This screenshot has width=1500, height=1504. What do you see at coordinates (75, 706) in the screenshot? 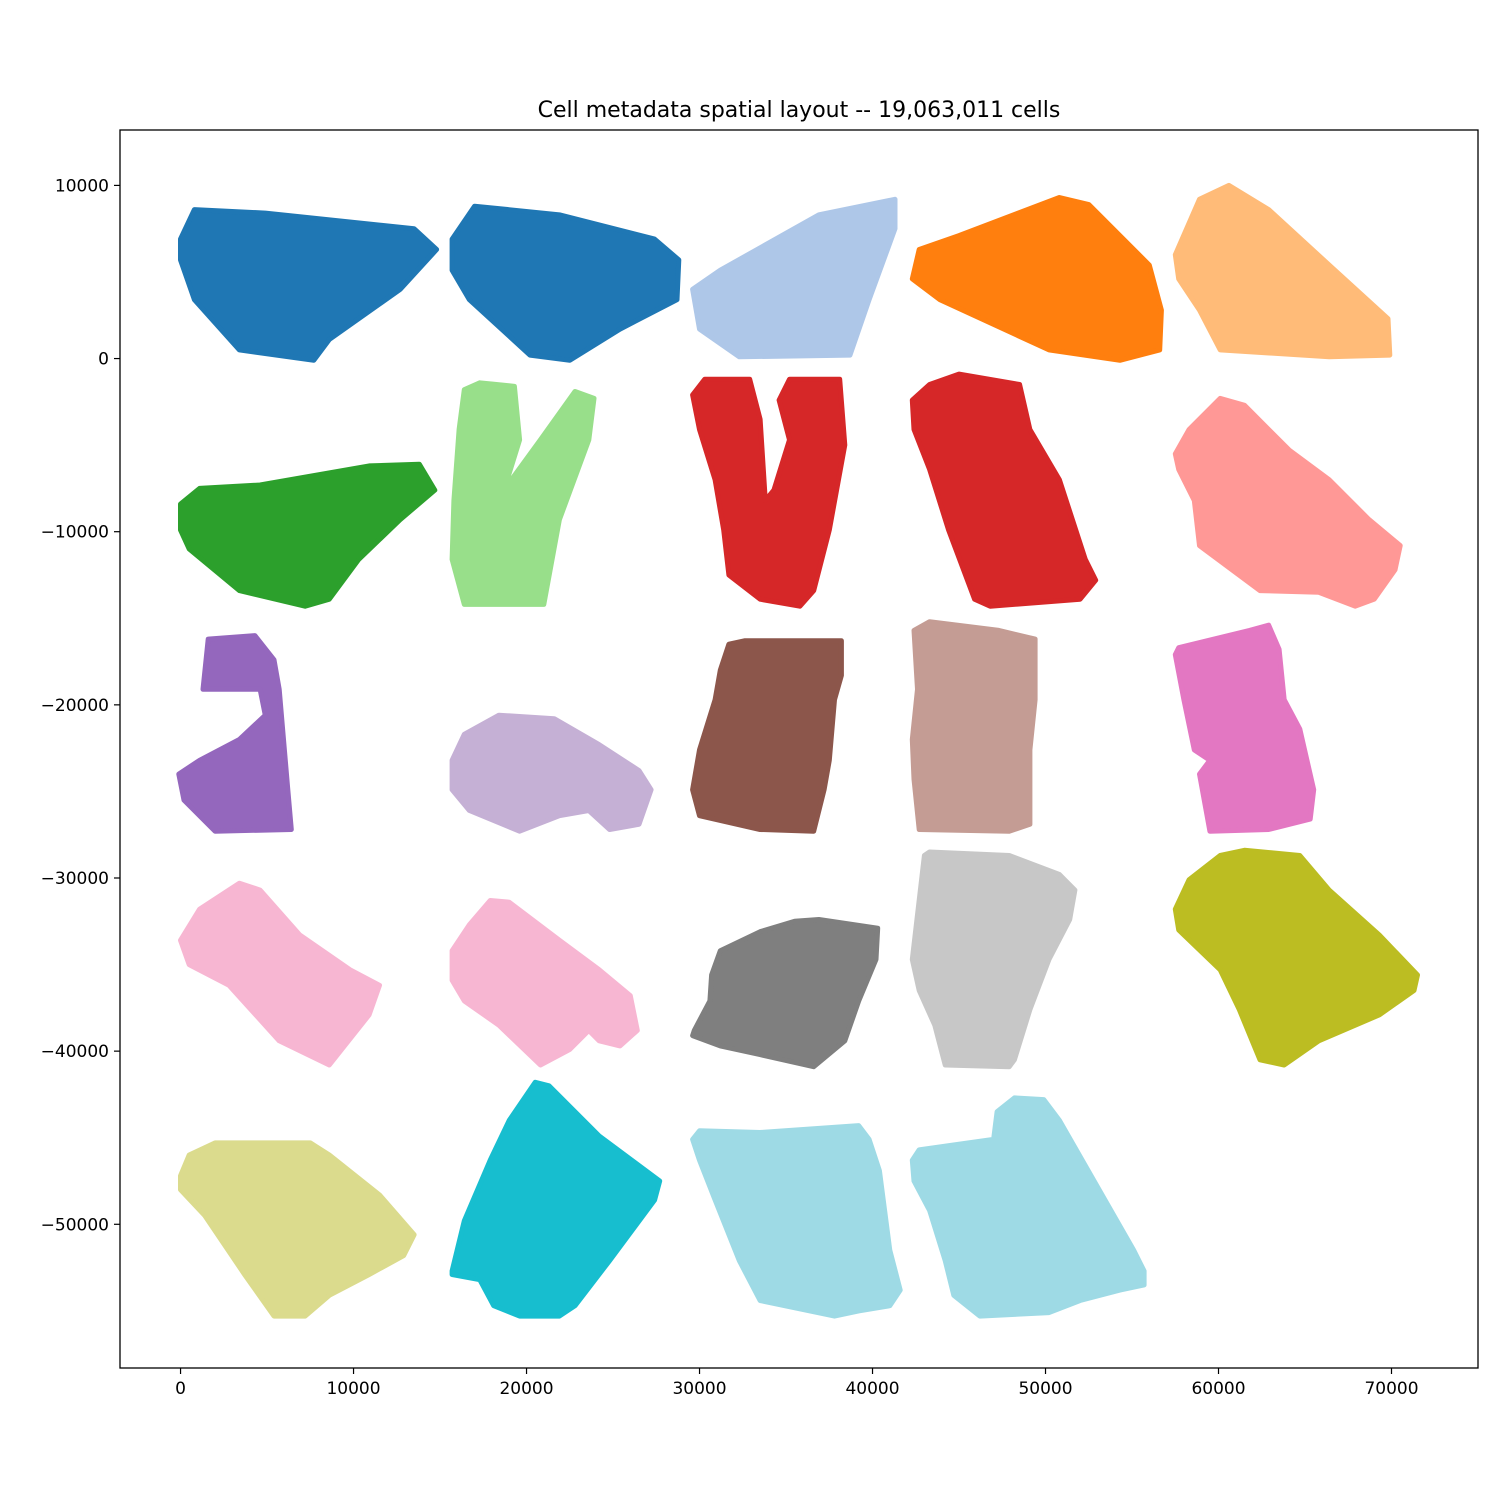
I see `y-tick-label: −20000` at bounding box center [75, 706].